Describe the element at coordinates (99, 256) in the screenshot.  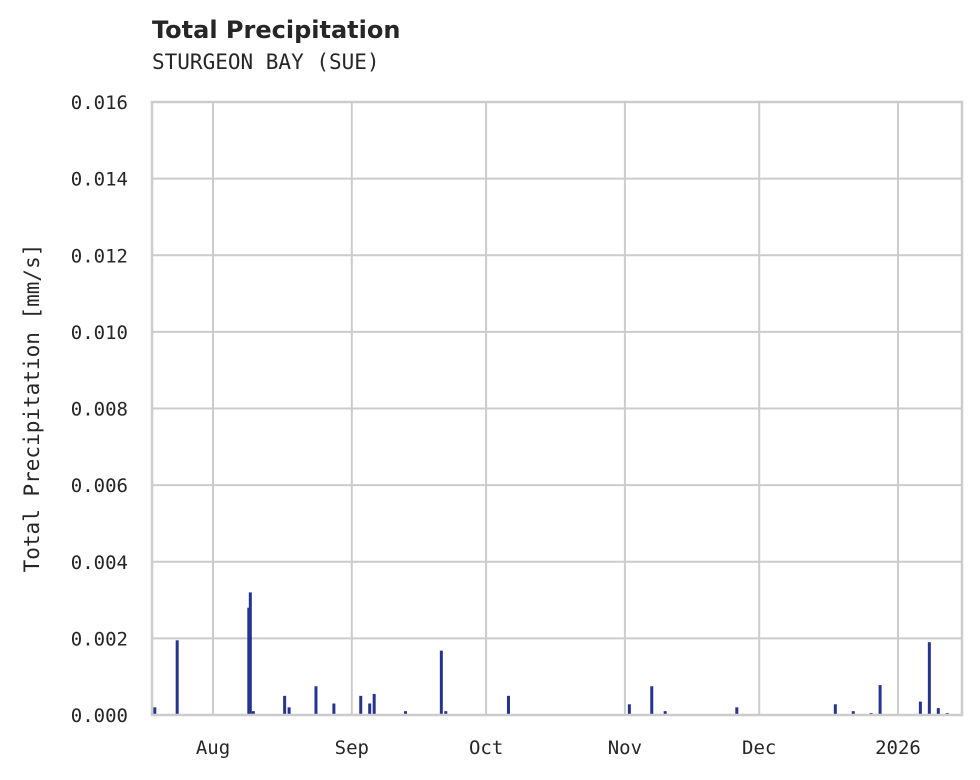
I see `y-tick-label: 0.012` at that location.